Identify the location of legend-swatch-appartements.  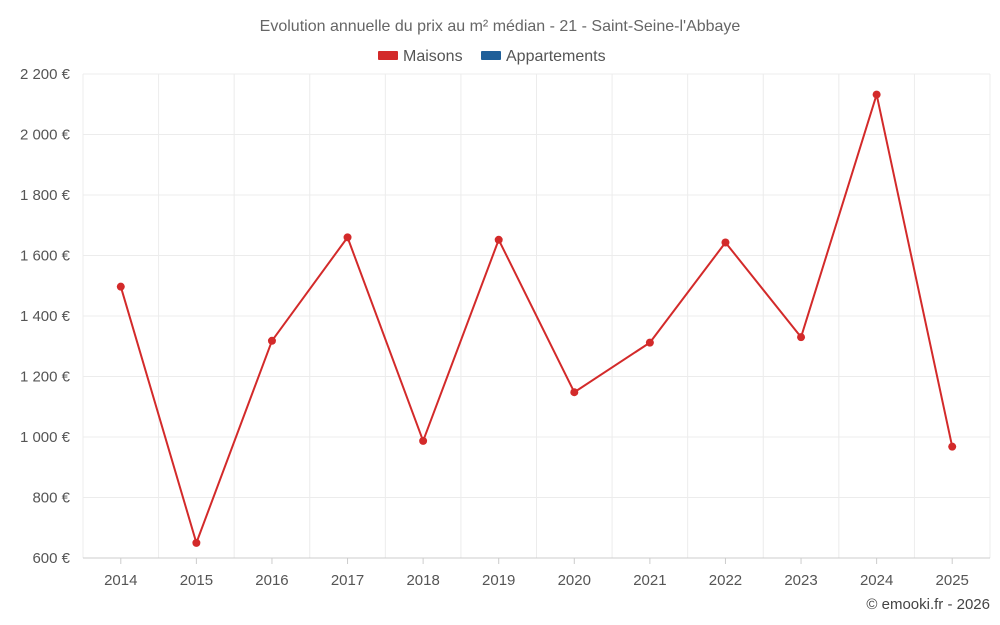
(491, 55).